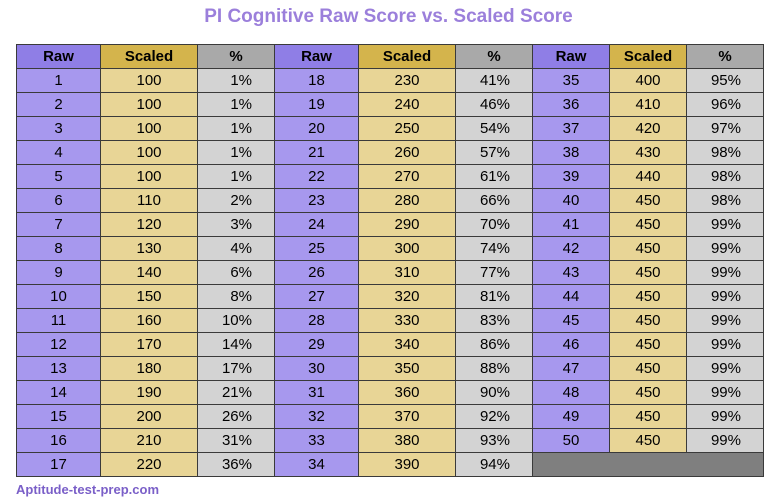 This screenshot has width=777, height=504. Describe the element at coordinates (407, 80) in the screenshot. I see `cell-scaled: 230` at that location.